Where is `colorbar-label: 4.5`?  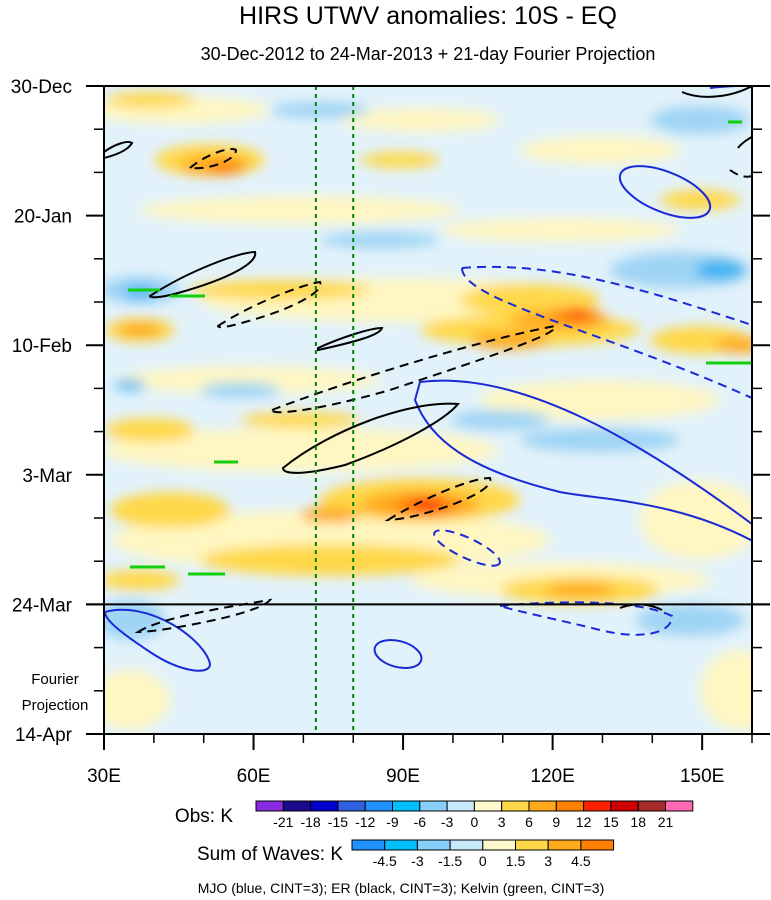
colorbar-label: 4.5 is located at coordinates (581, 861).